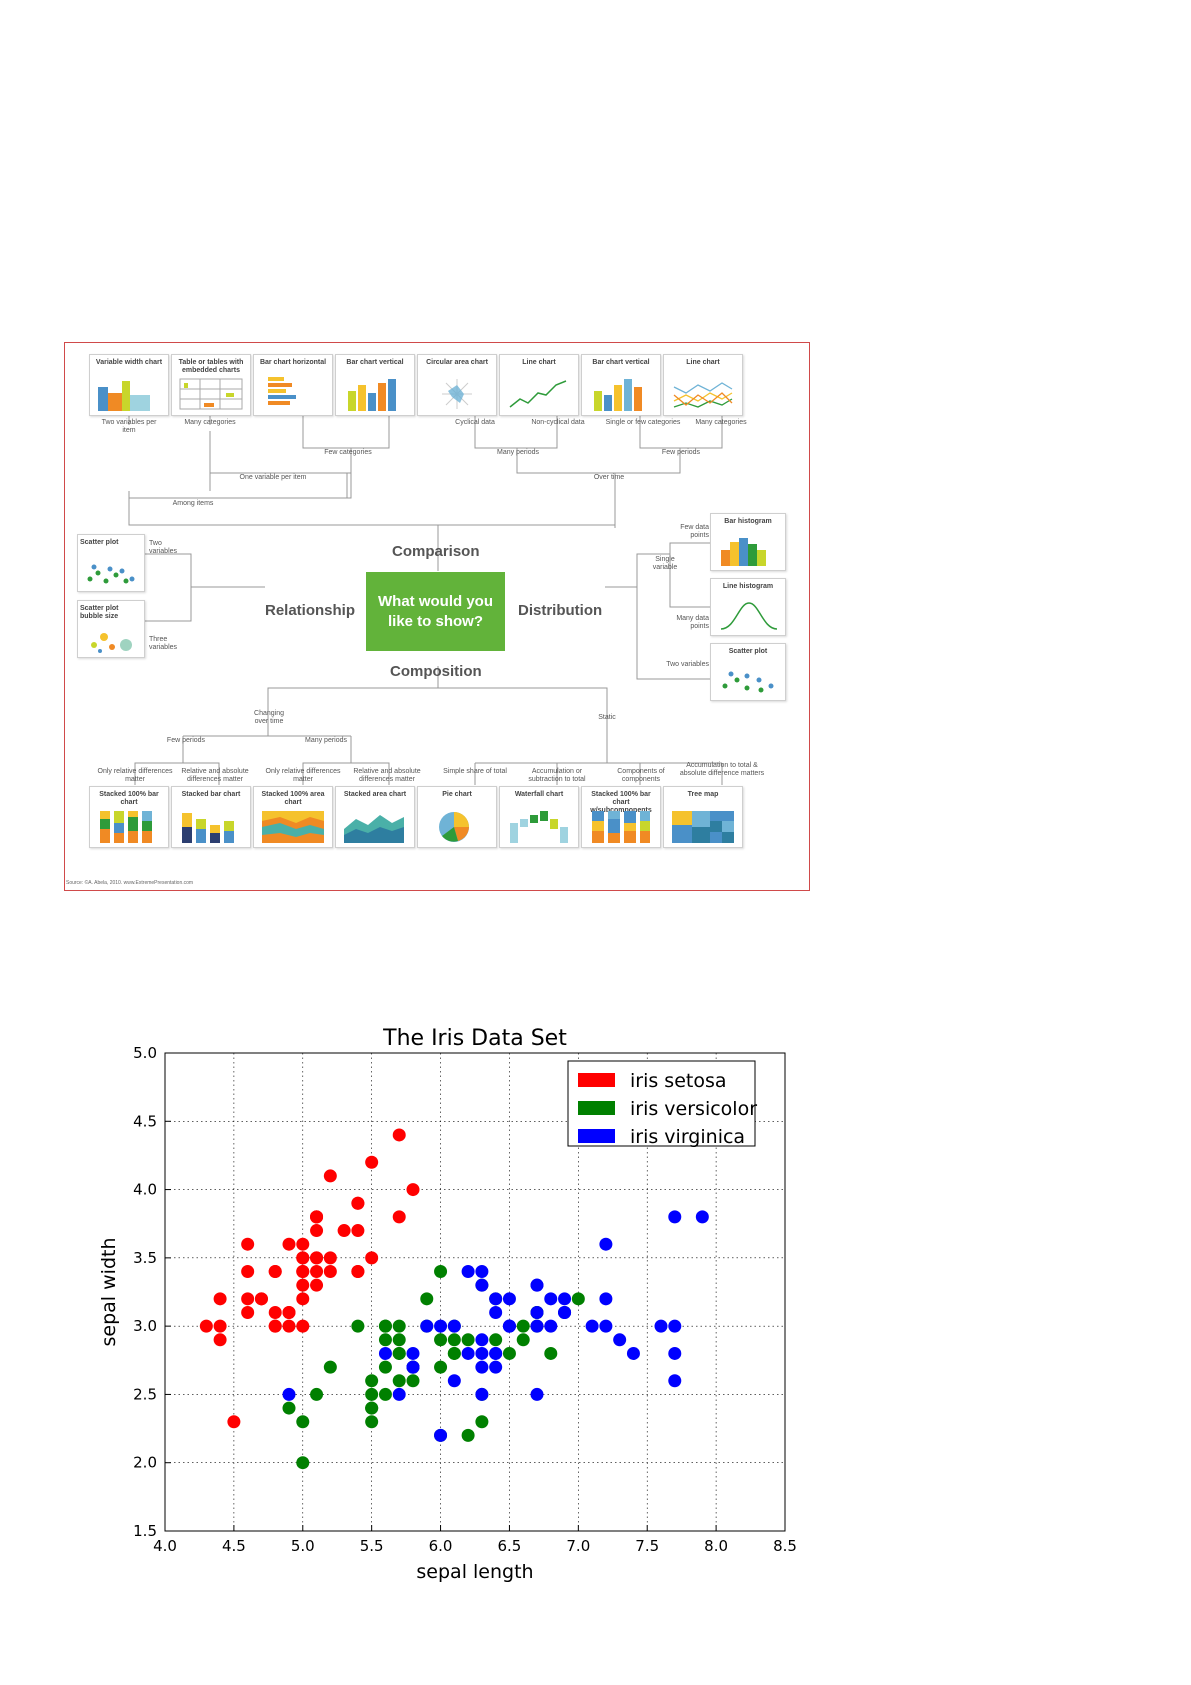 This screenshot has width=1191, height=1685. Describe the element at coordinates (145, 1190) in the screenshot. I see `y-tick-label: 4.0` at that location.